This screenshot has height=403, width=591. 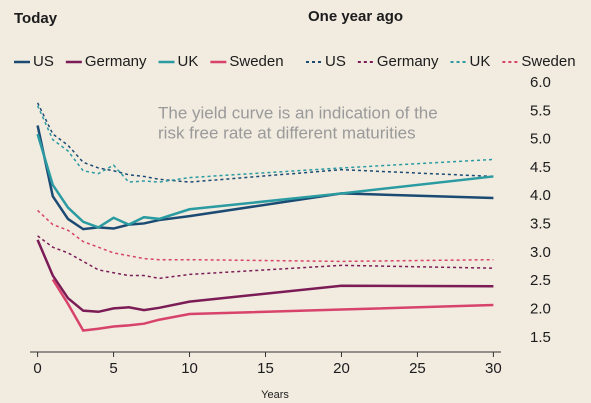 I want to click on y-tick-label: 5.0, so click(x=540, y=139).